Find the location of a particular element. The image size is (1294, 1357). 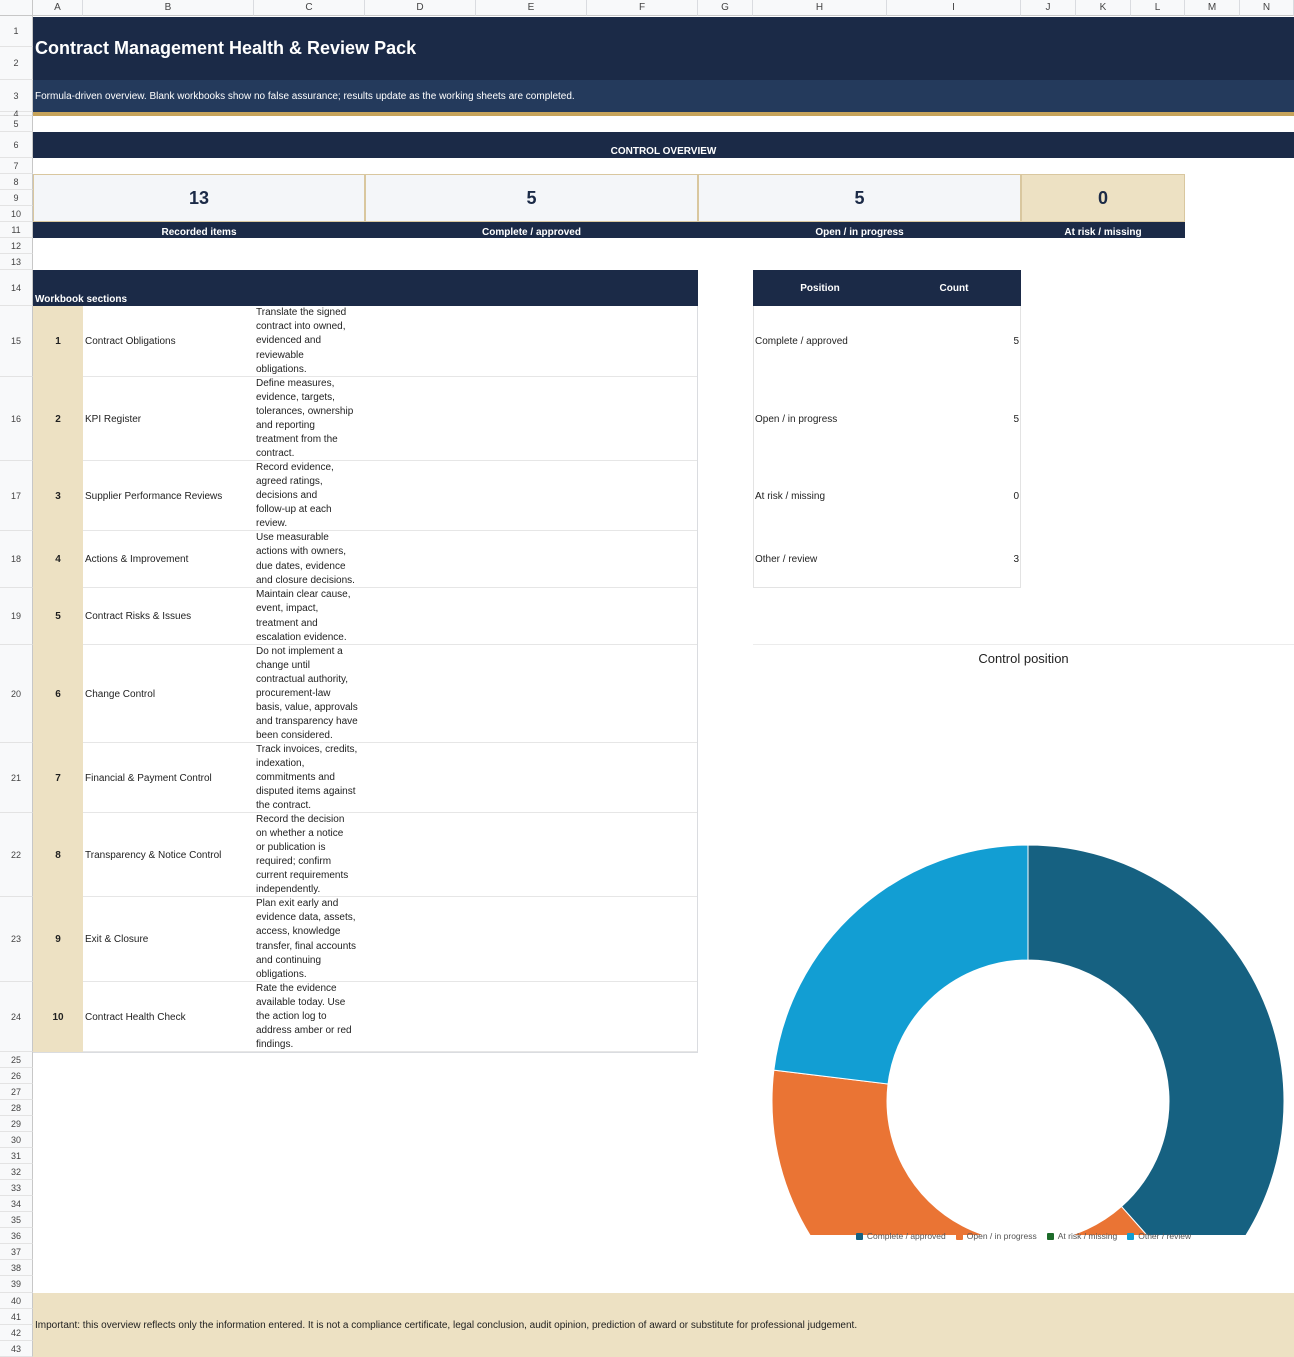

column-header-j: J is located at coordinates (1048, 8).